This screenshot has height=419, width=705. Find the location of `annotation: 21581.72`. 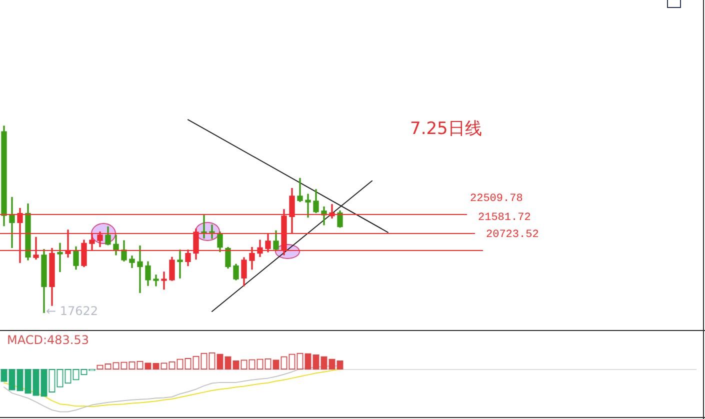

annotation: 21581.72 is located at coordinates (504, 218).